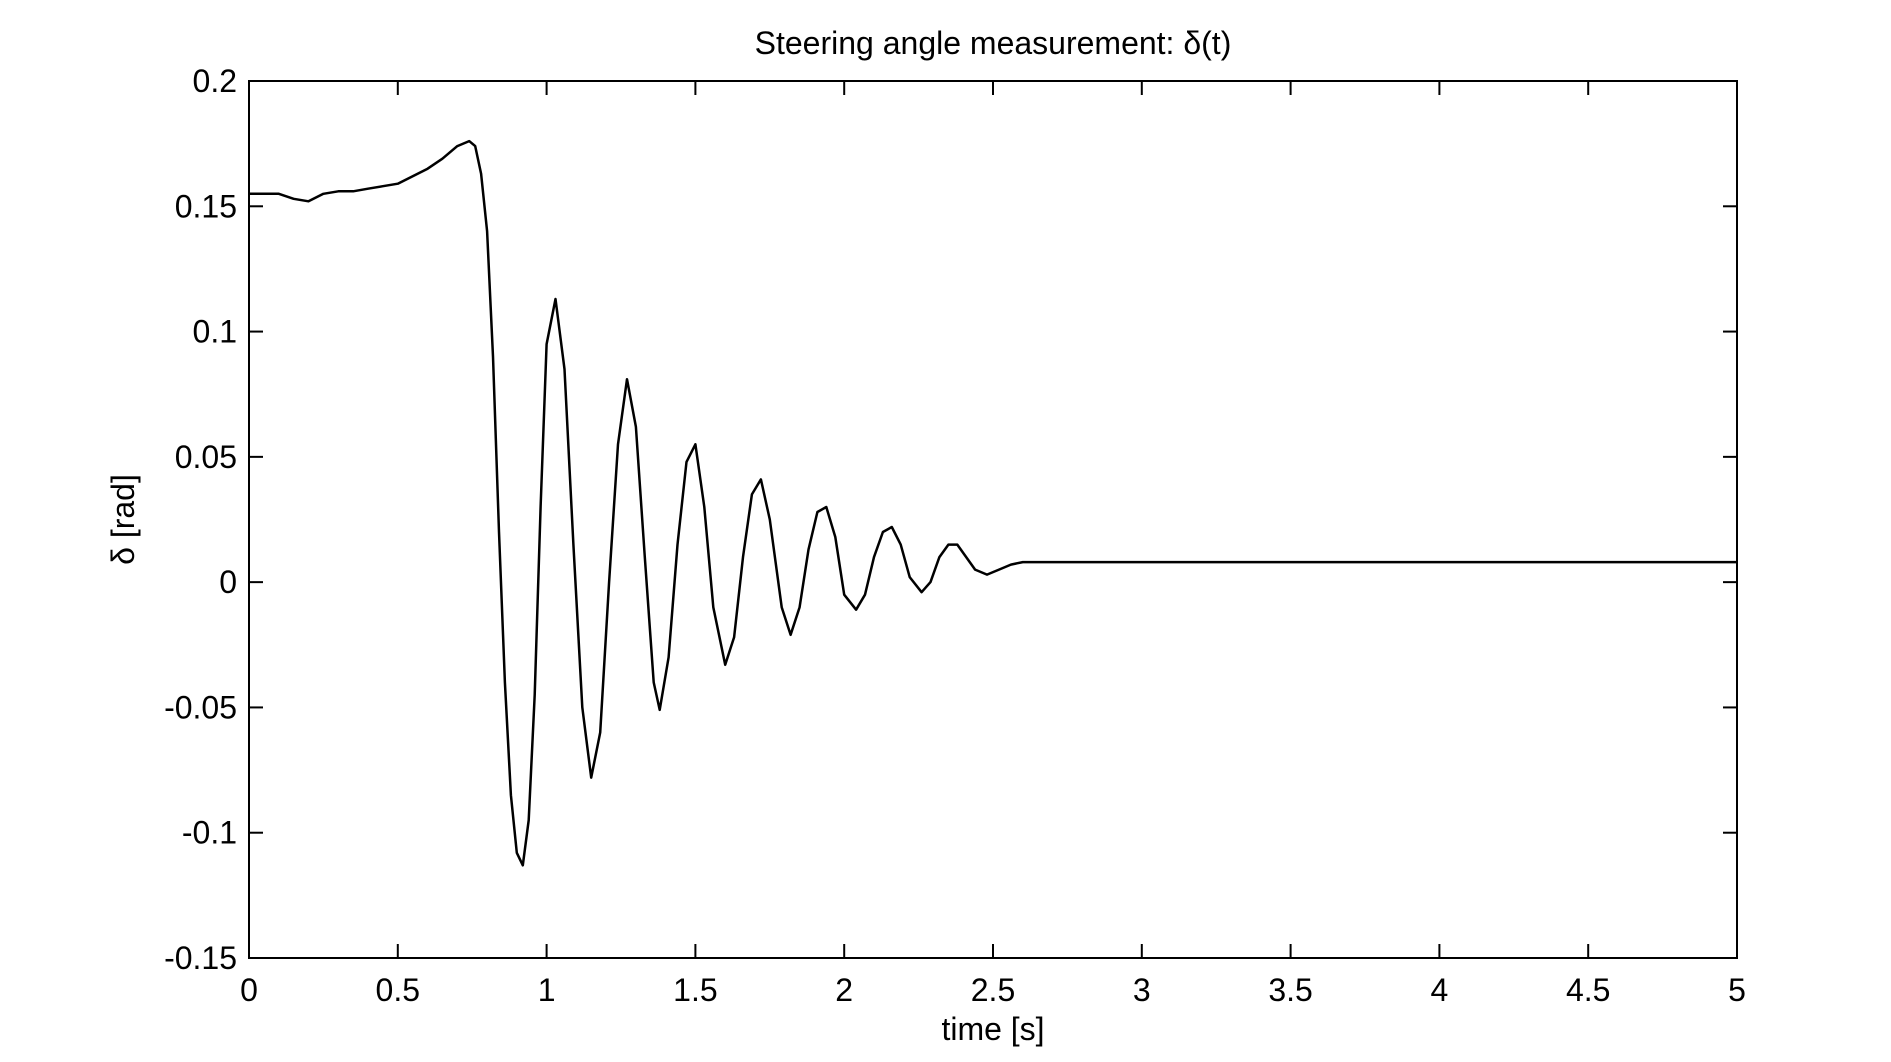  Describe the element at coordinates (206, 206) in the screenshot. I see `y-tick-label: 0.15` at that location.